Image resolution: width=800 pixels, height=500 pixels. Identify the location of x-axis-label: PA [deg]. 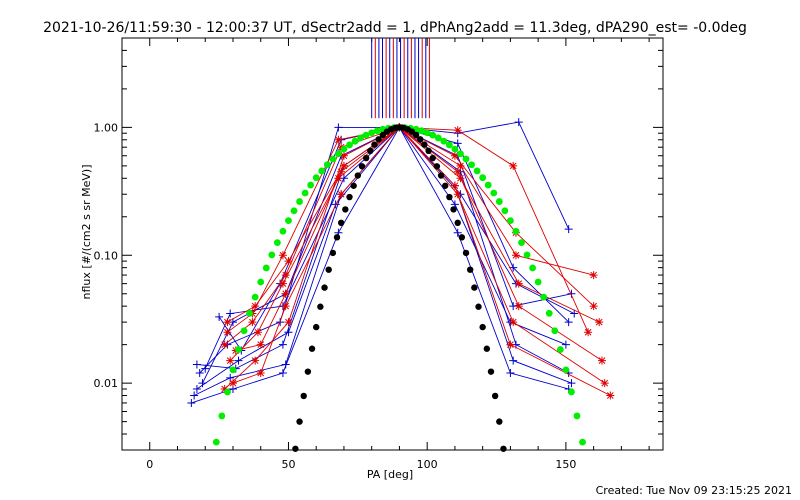
(390, 474).